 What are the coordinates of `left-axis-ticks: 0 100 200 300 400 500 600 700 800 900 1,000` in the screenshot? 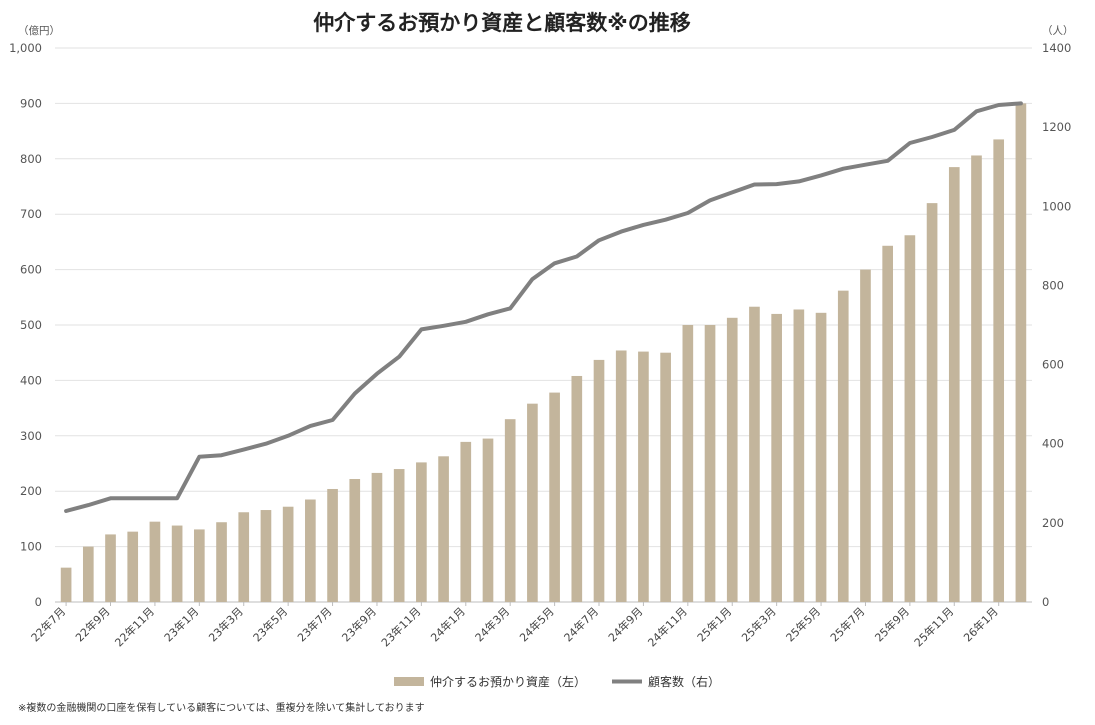 It's located at (25, 325).